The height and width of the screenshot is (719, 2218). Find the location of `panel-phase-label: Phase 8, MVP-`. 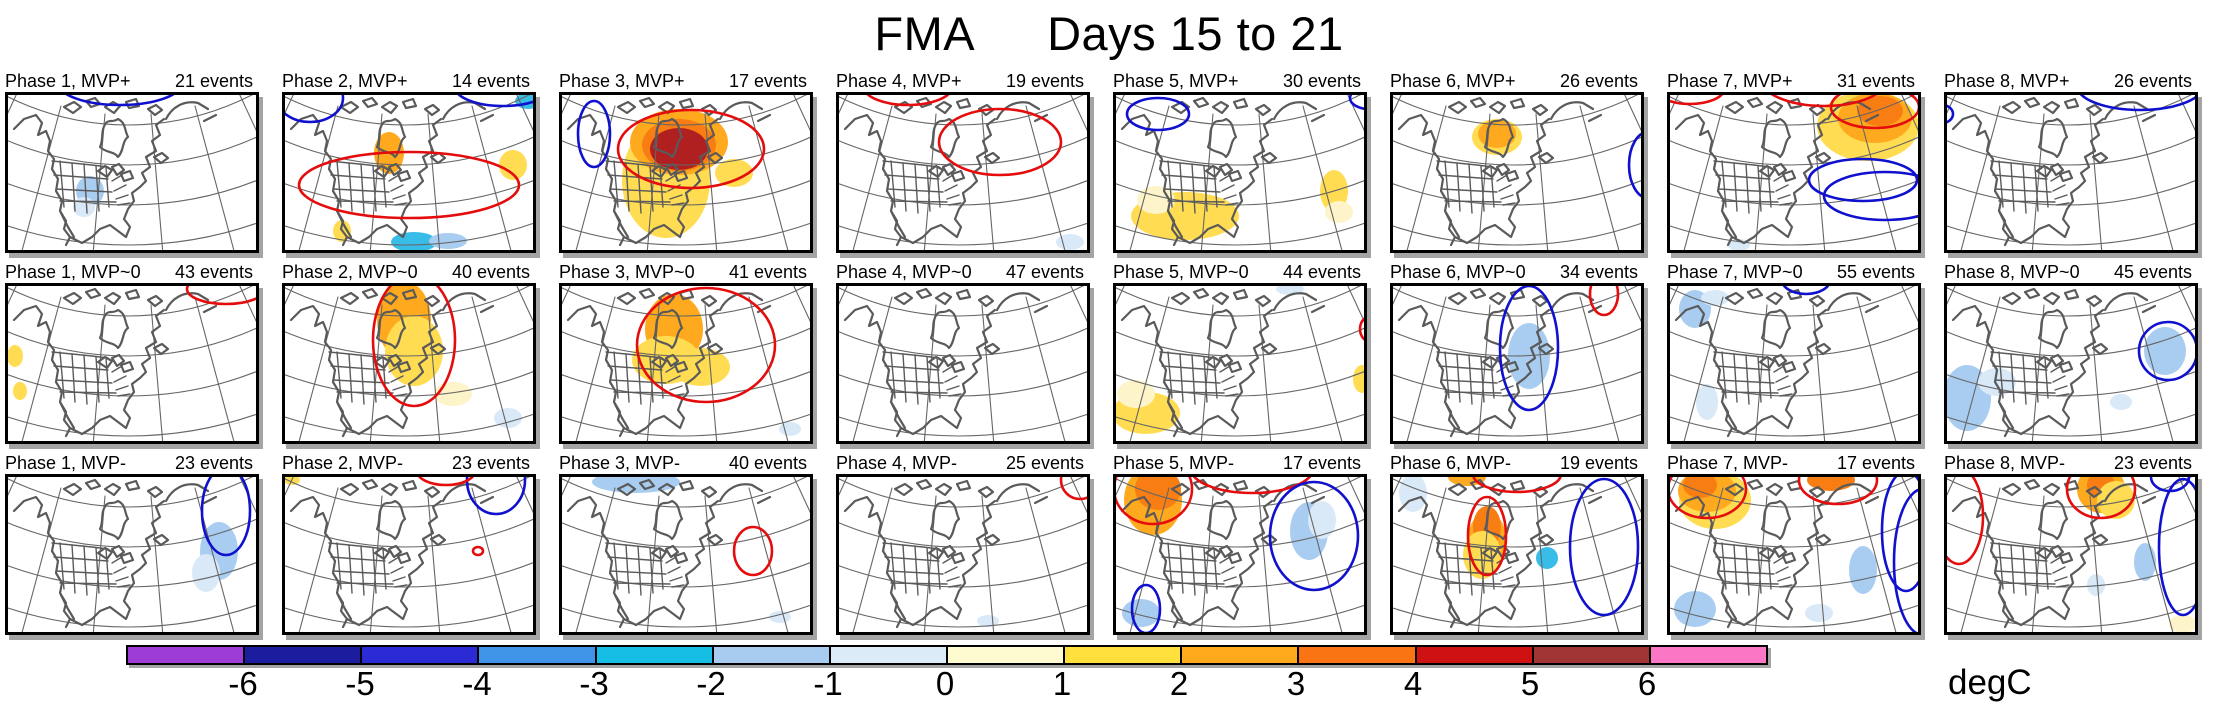

panel-phase-label: Phase 8, MVP- is located at coordinates (2005, 463).